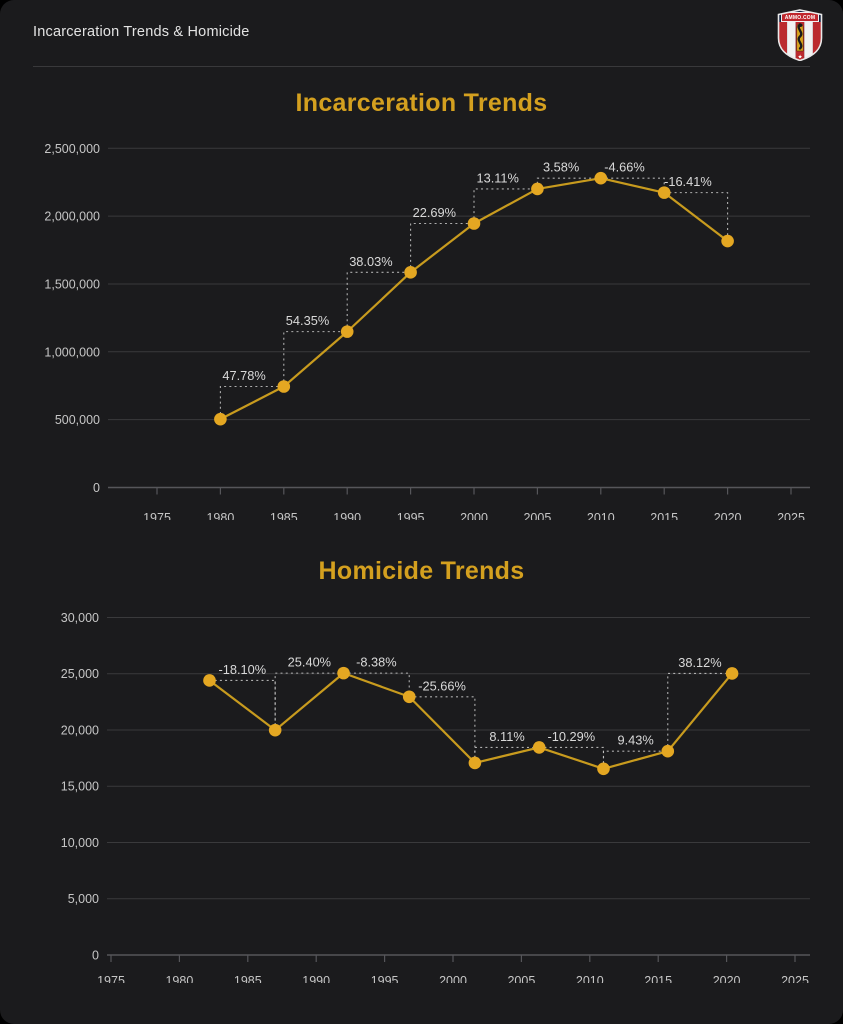  Describe the element at coordinates (800, 25) in the screenshot. I see `snake-head` at that location.